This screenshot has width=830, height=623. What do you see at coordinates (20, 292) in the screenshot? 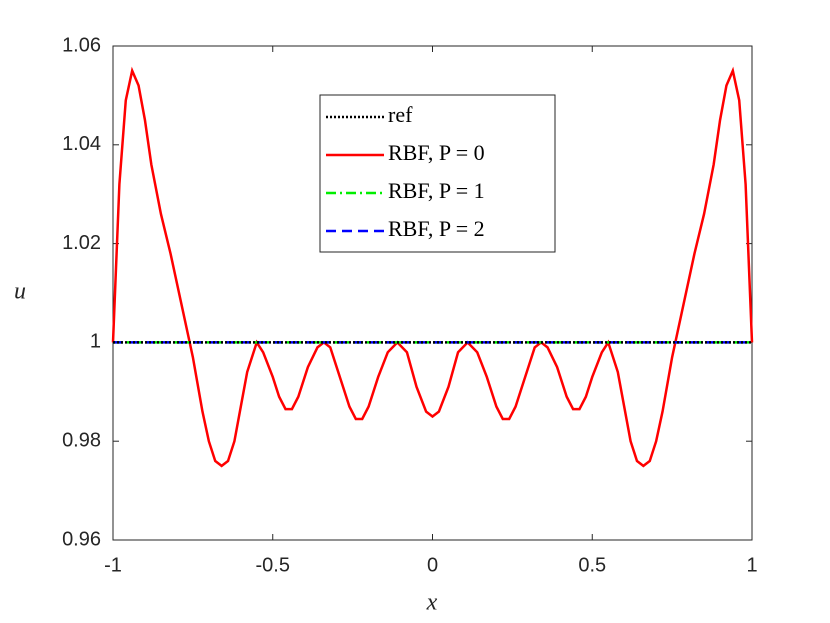
I see `y-axis-label: u` at bounding box center [20, 292].